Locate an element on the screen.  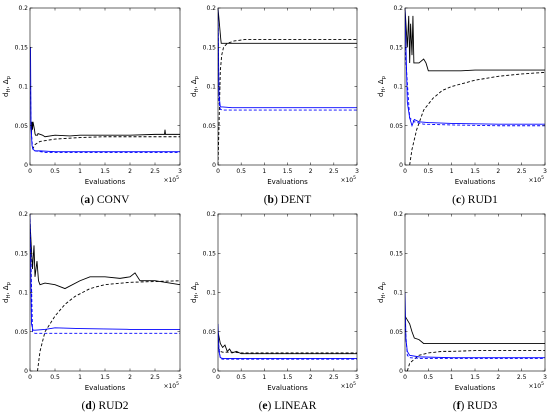
panel-caption: (f) RUD3 is located at coordinates (475, 406).